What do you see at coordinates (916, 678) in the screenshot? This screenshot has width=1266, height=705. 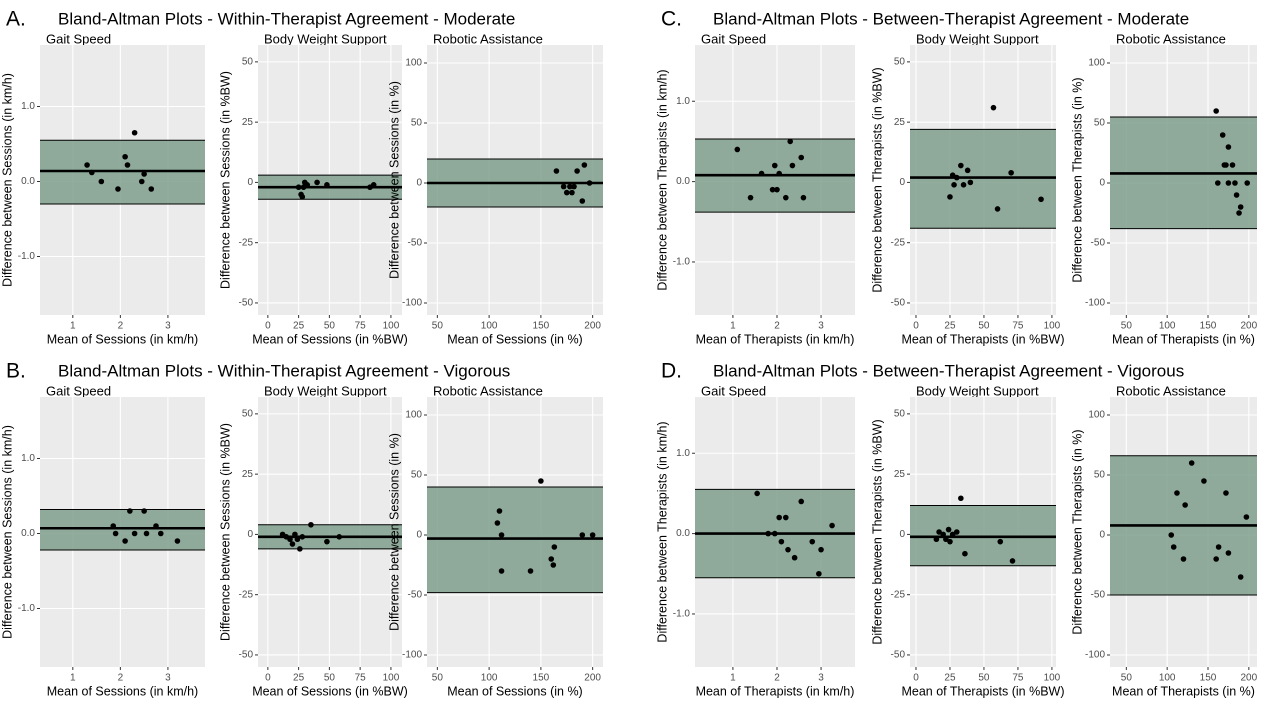 I see `x-tick-label: 0` at bounding box center [916, 678].